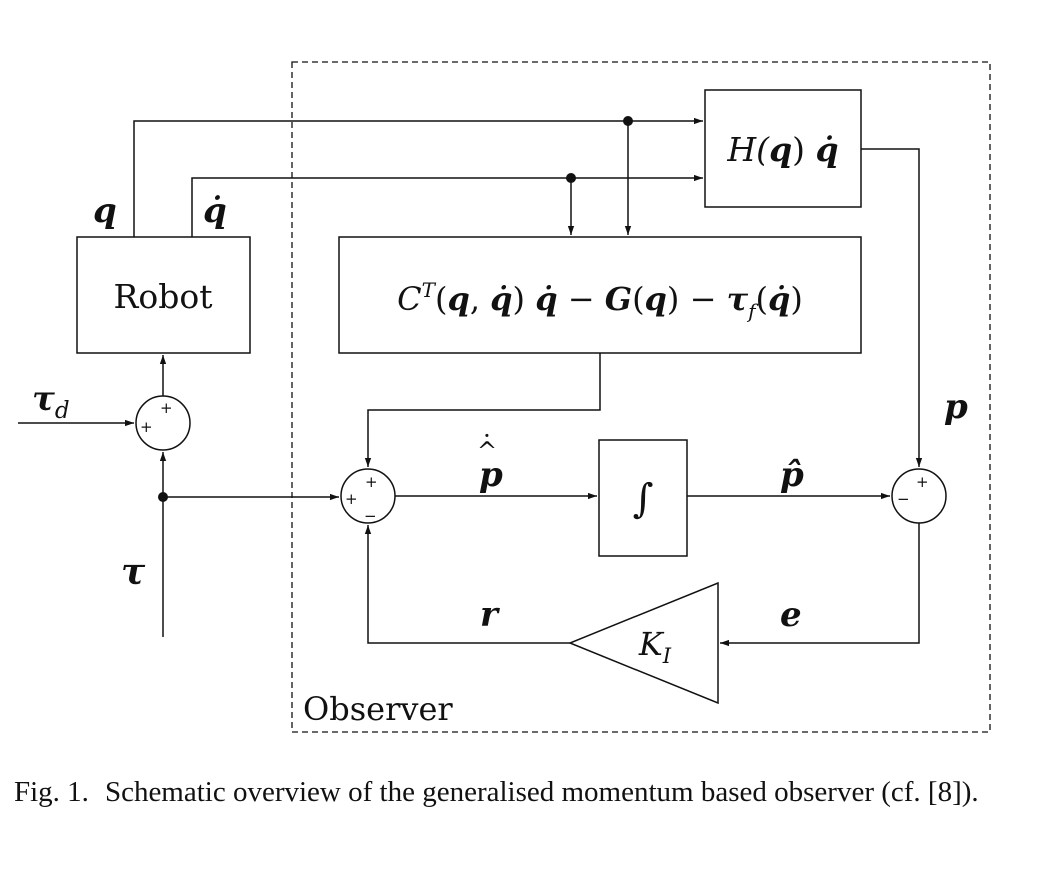 This screenshot has width=1046, height=888. I want to click on label-tau: τ, so click(133, 572).